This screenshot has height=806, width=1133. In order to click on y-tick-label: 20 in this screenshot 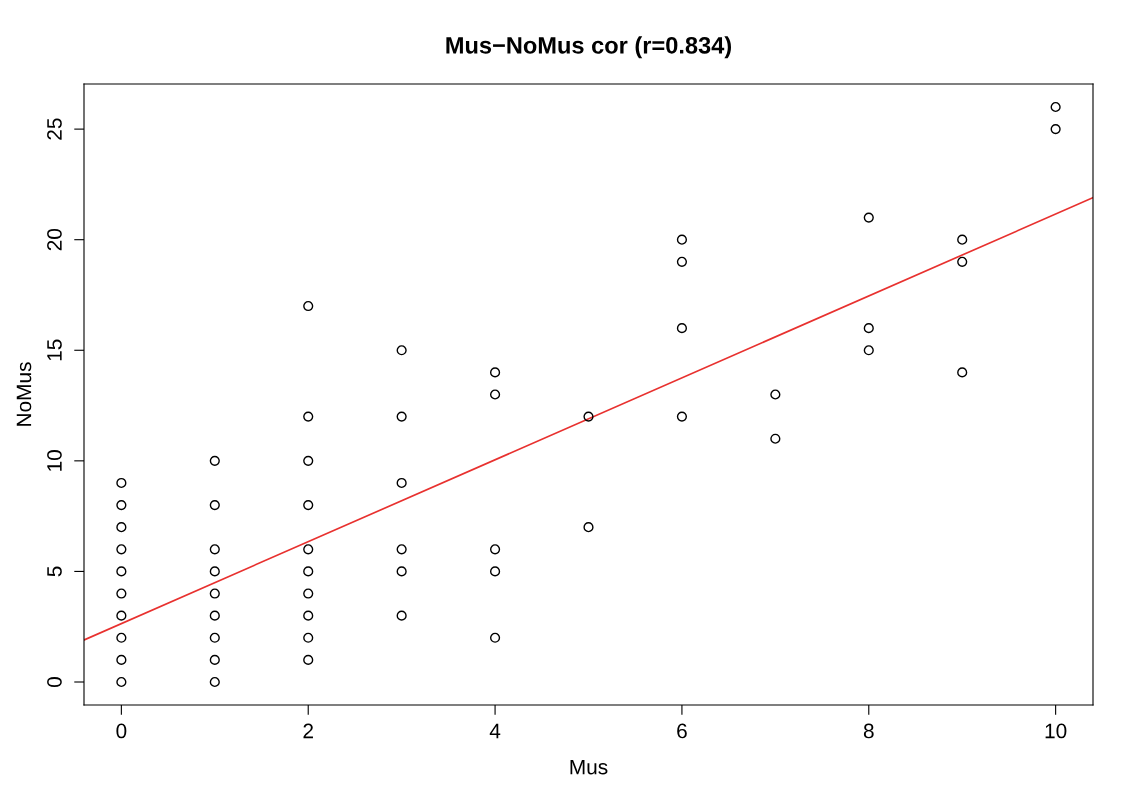, I will do `click(54, 239)`.